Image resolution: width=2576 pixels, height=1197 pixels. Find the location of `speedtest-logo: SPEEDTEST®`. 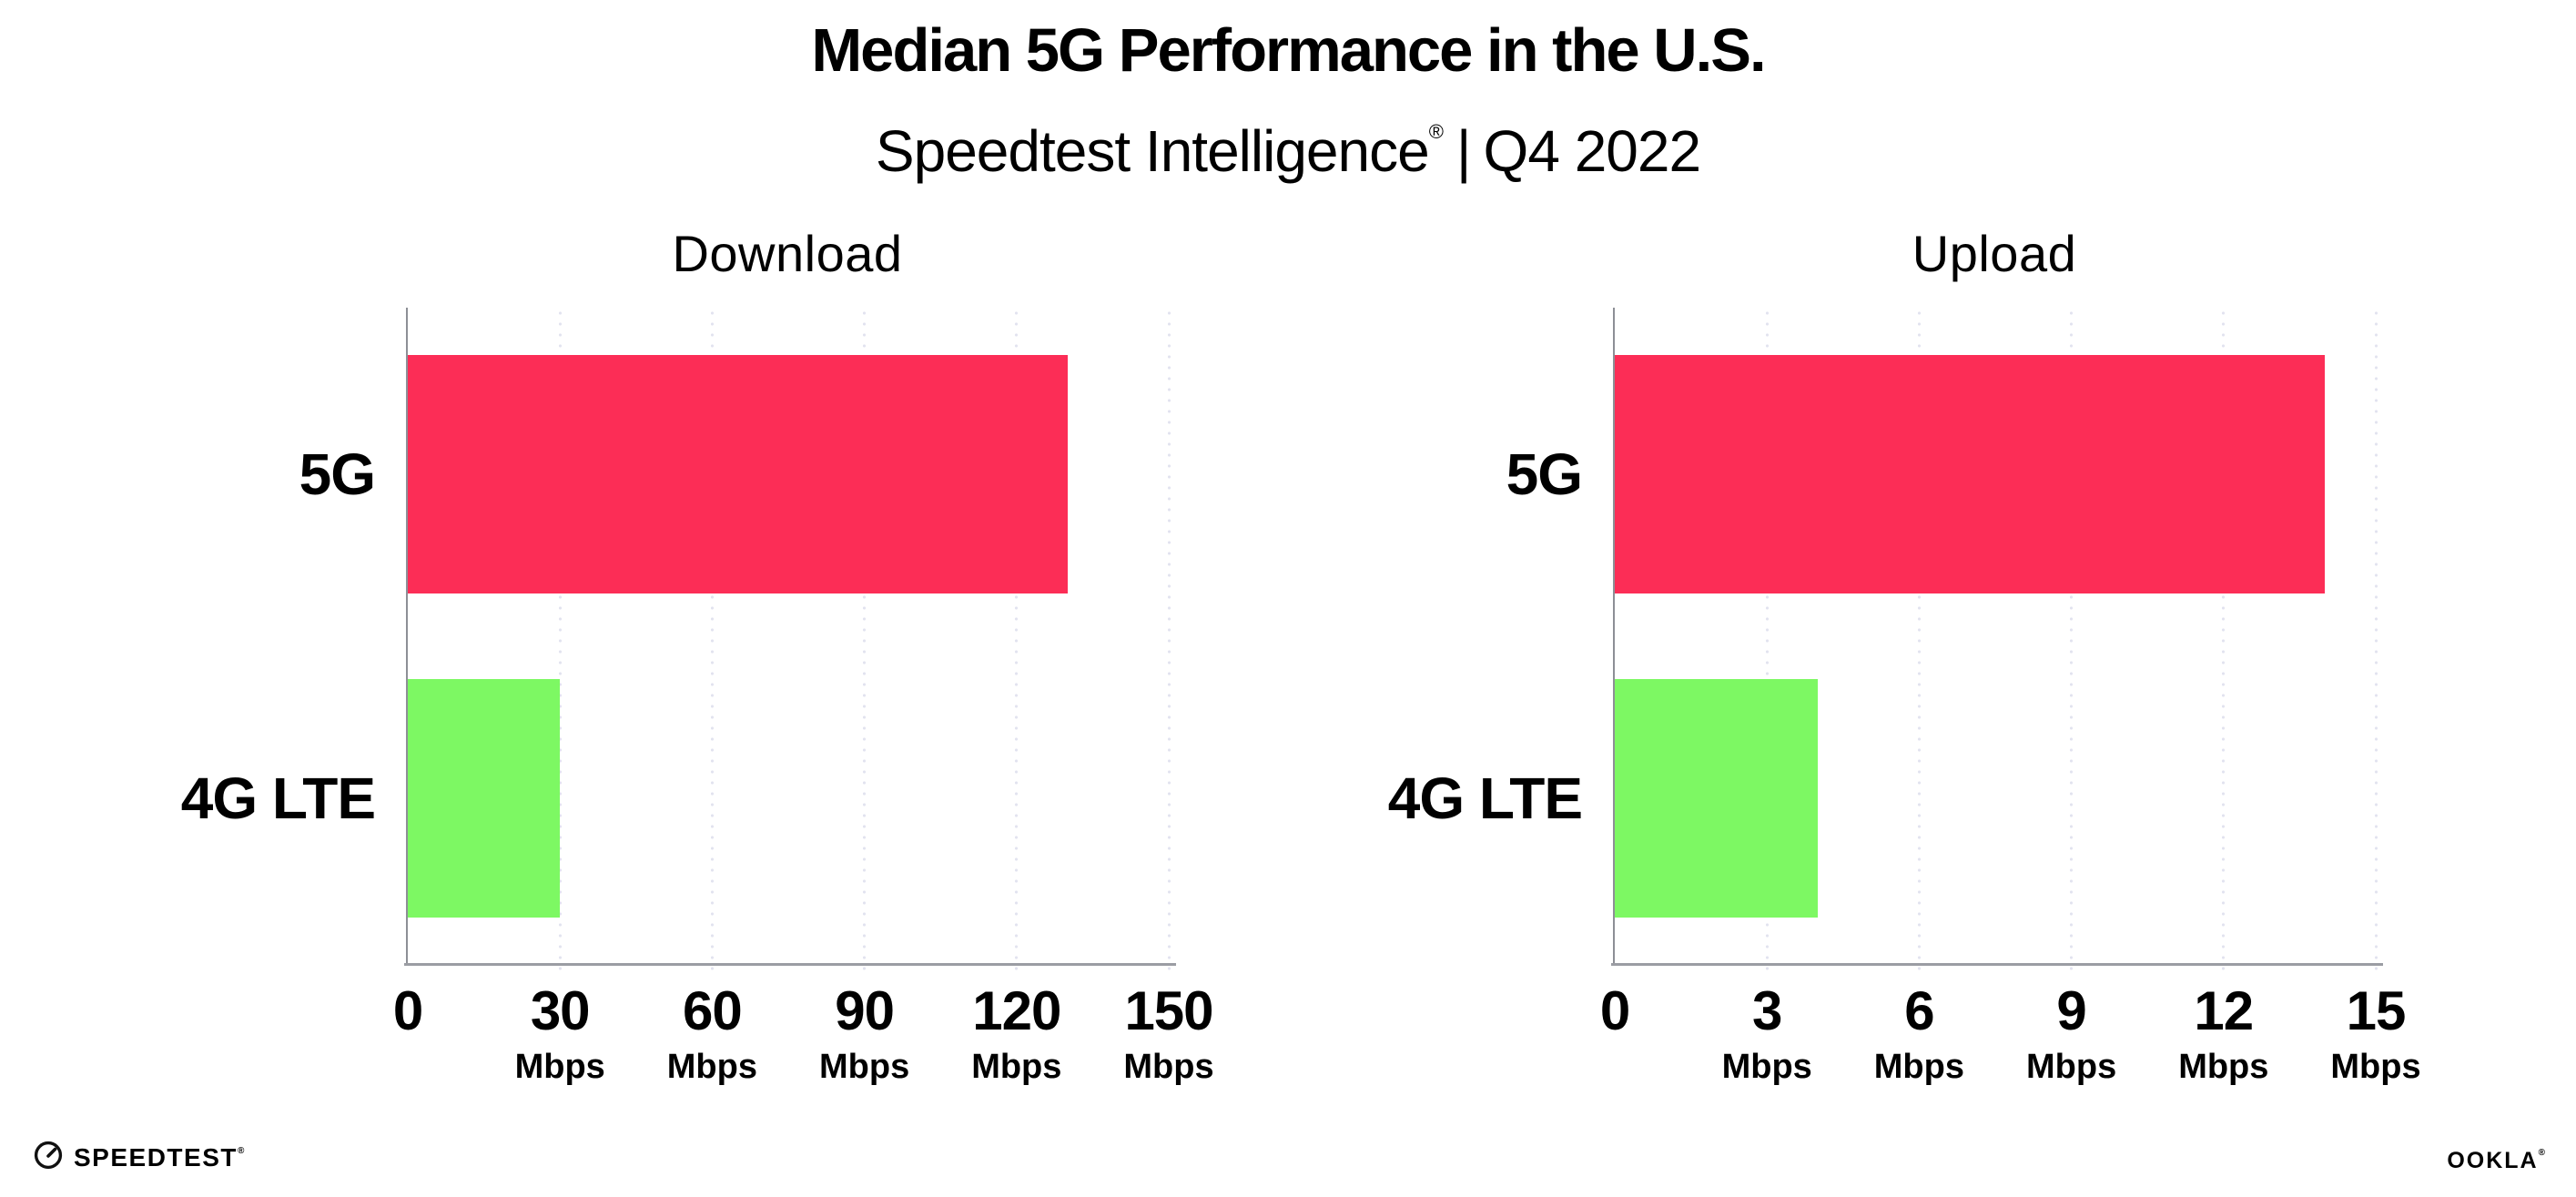

speedtest-logo: SPEEDTEST® is located at coordinates (139, 1154).